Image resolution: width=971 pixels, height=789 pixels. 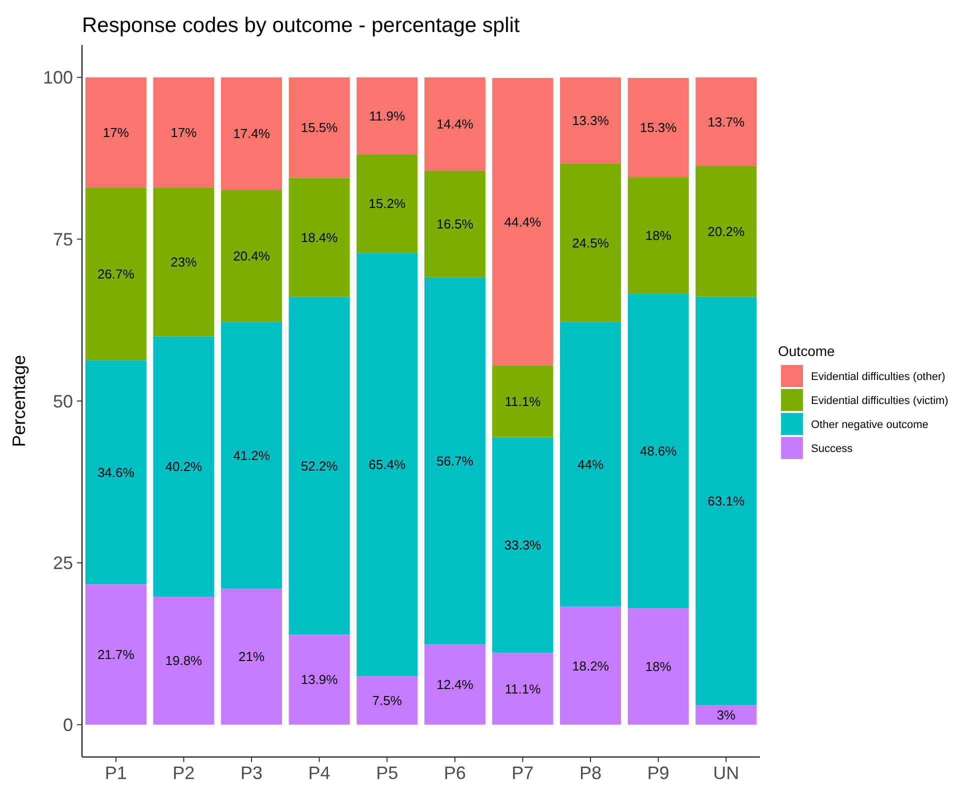 What do you see at coordinates (62, 239) in the screenshot?
I see `y-tick-label: 75` at bounding box center [62, 239].